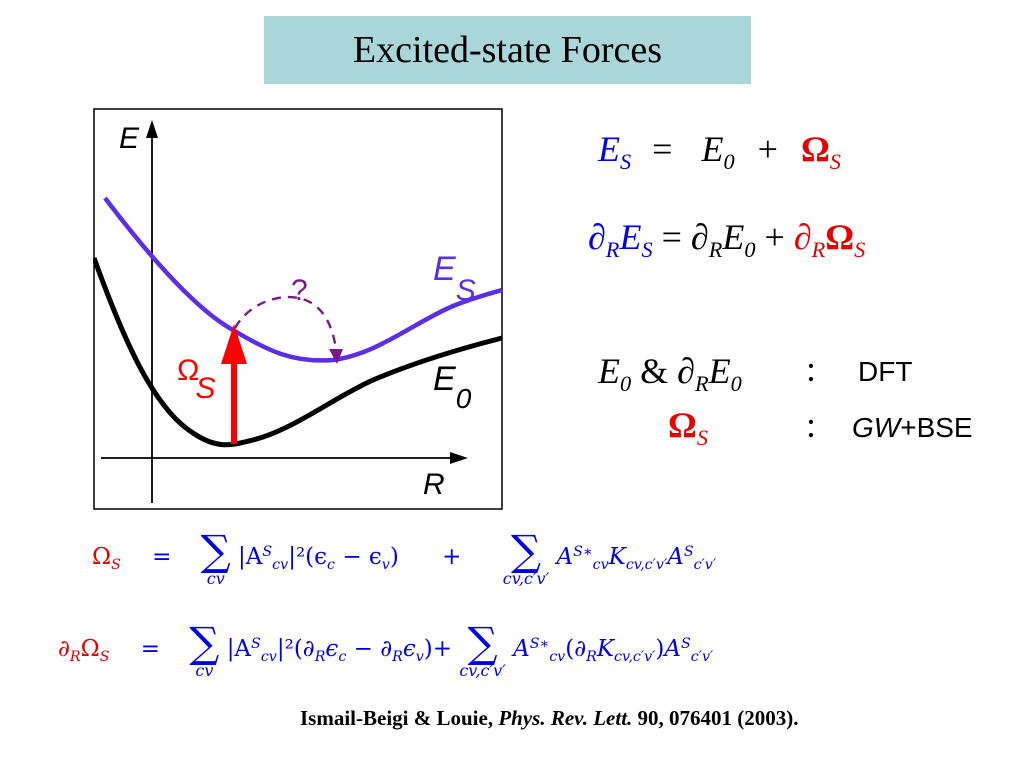  I want to click on gwbse-symbol: ΩS, so click(688, 427).